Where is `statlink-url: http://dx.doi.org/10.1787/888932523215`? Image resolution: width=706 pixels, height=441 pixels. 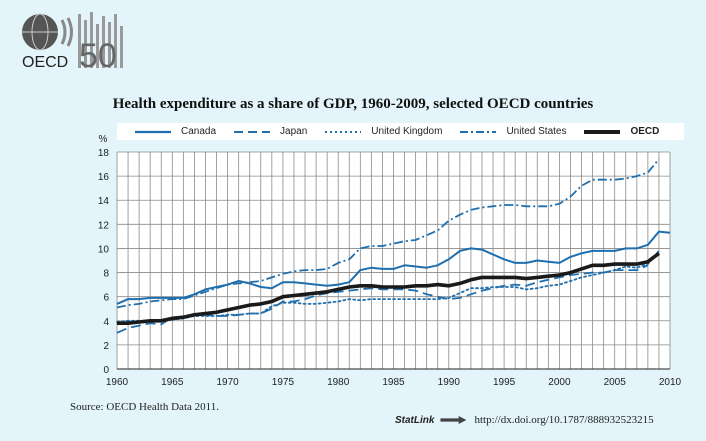 statlink-url: http://dx.doi.org/10.1787/888932523215 is located at coordinates (564, 420).